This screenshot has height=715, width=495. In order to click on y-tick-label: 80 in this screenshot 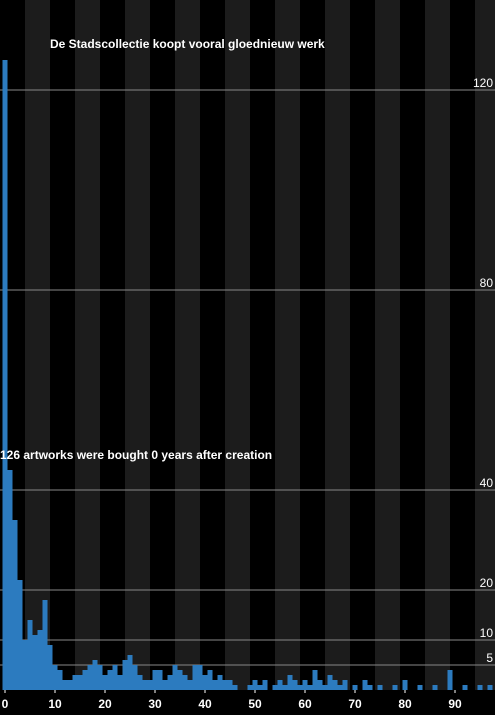, I will do `click(487, 283)`.